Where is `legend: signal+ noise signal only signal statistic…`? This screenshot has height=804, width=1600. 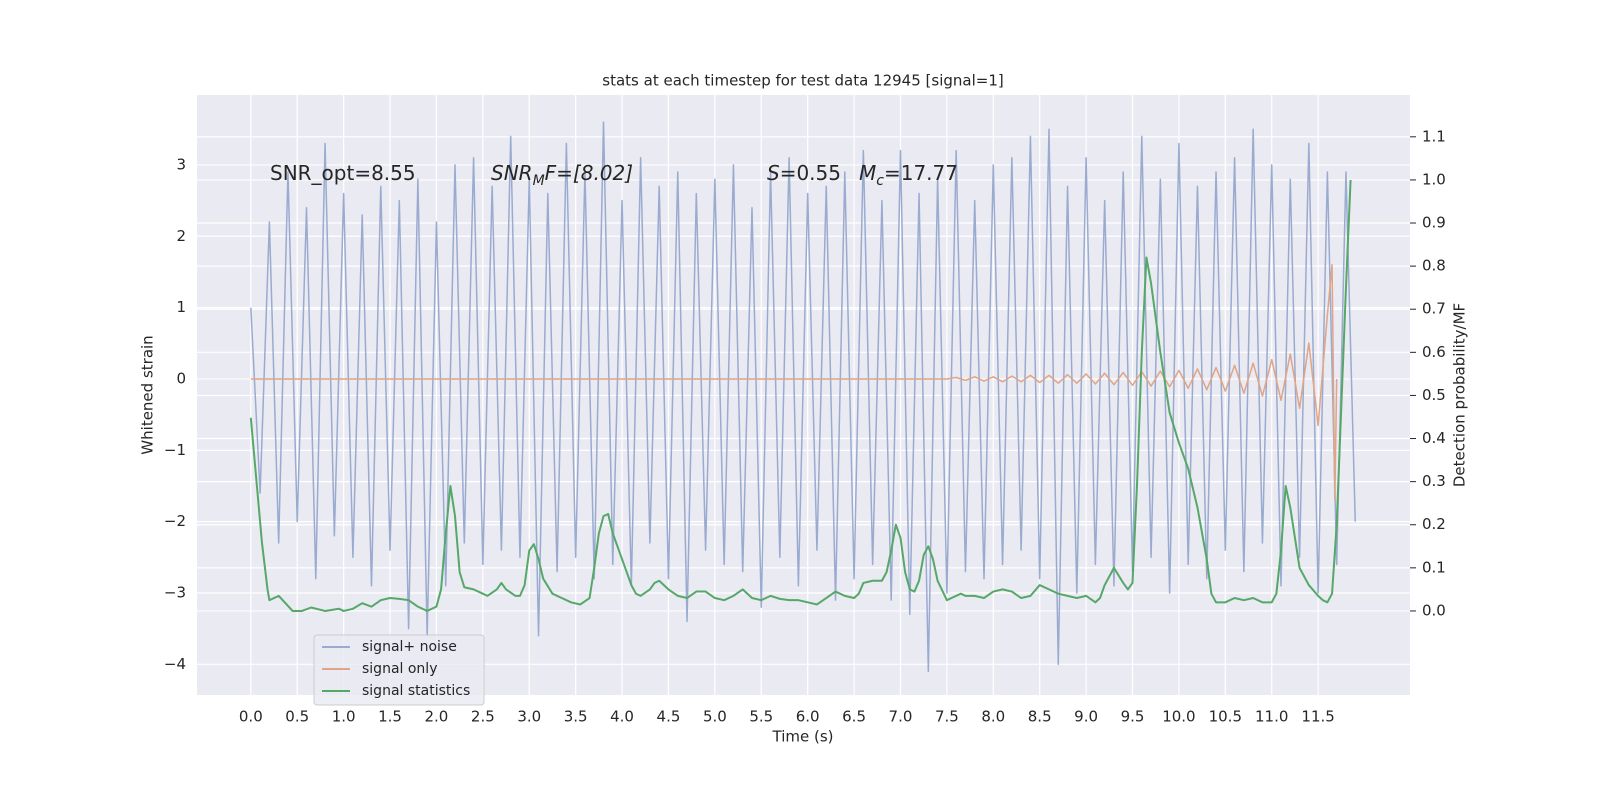
legend: signal+ noise signal only signal statistic… is located at coordinates (399, 670).